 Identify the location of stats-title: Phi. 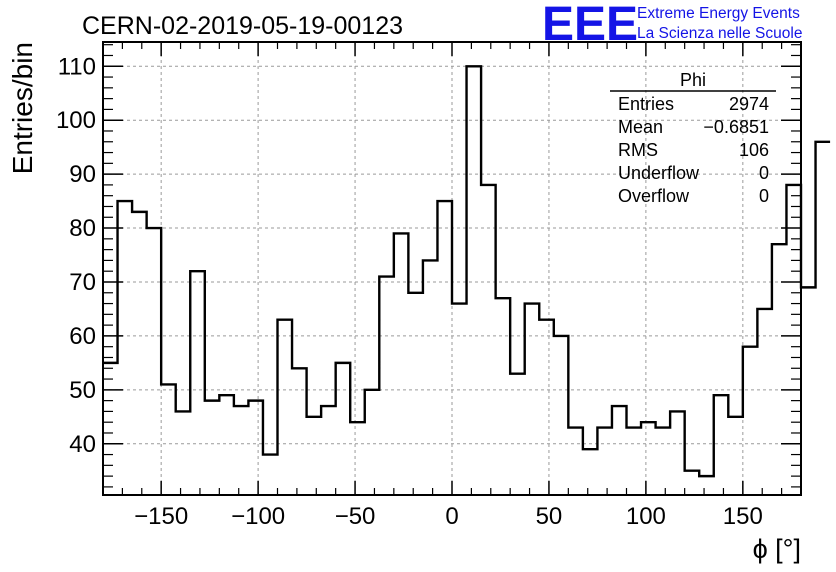
(693, 80).